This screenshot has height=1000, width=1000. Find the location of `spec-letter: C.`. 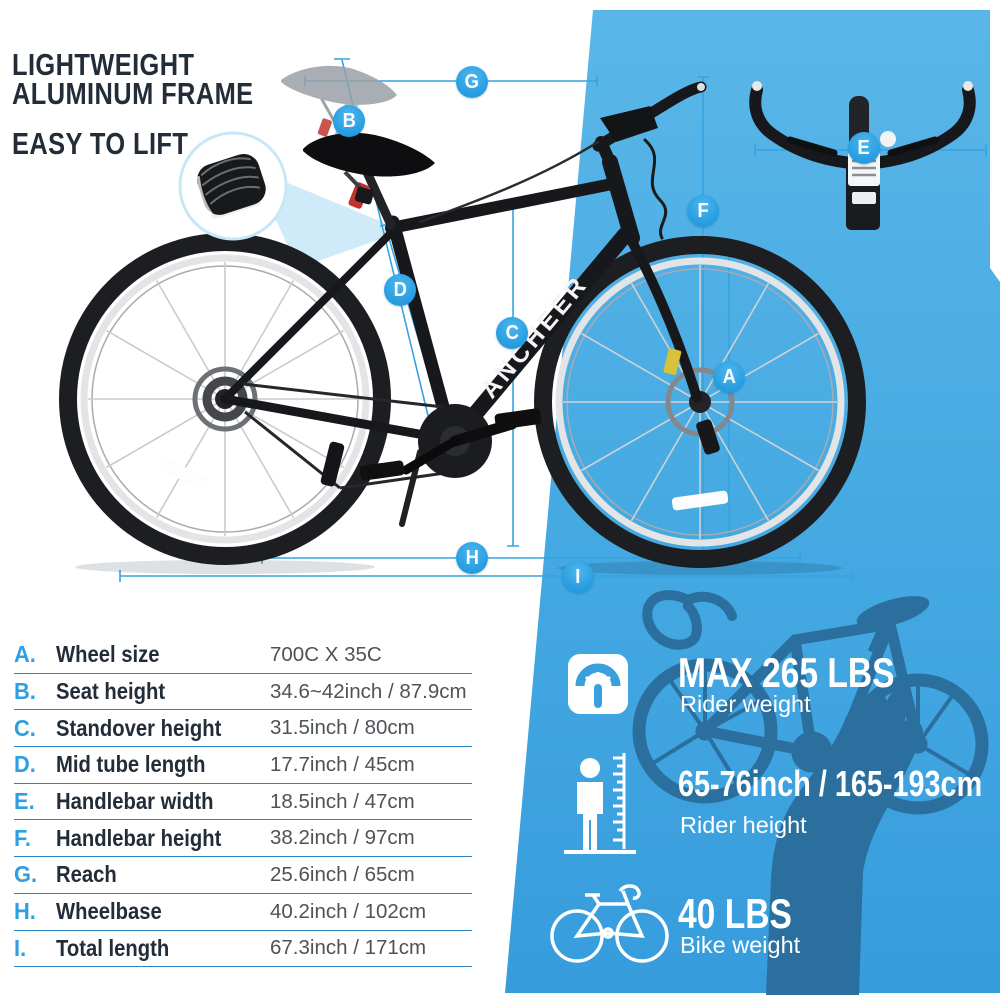

spec-letter: C. is located at coordinates (25, 727).